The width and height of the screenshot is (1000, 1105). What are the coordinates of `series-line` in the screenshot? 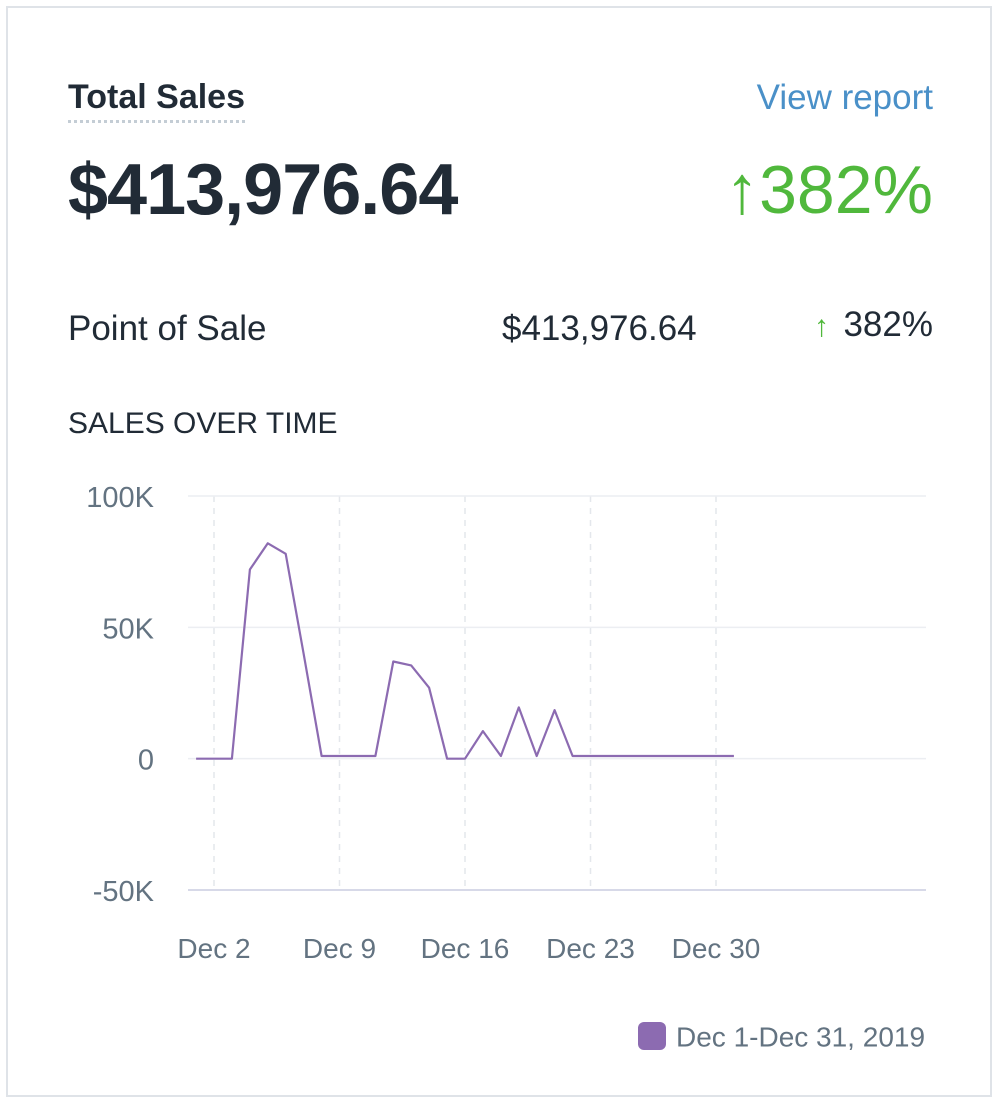 It's located at (465, 651).